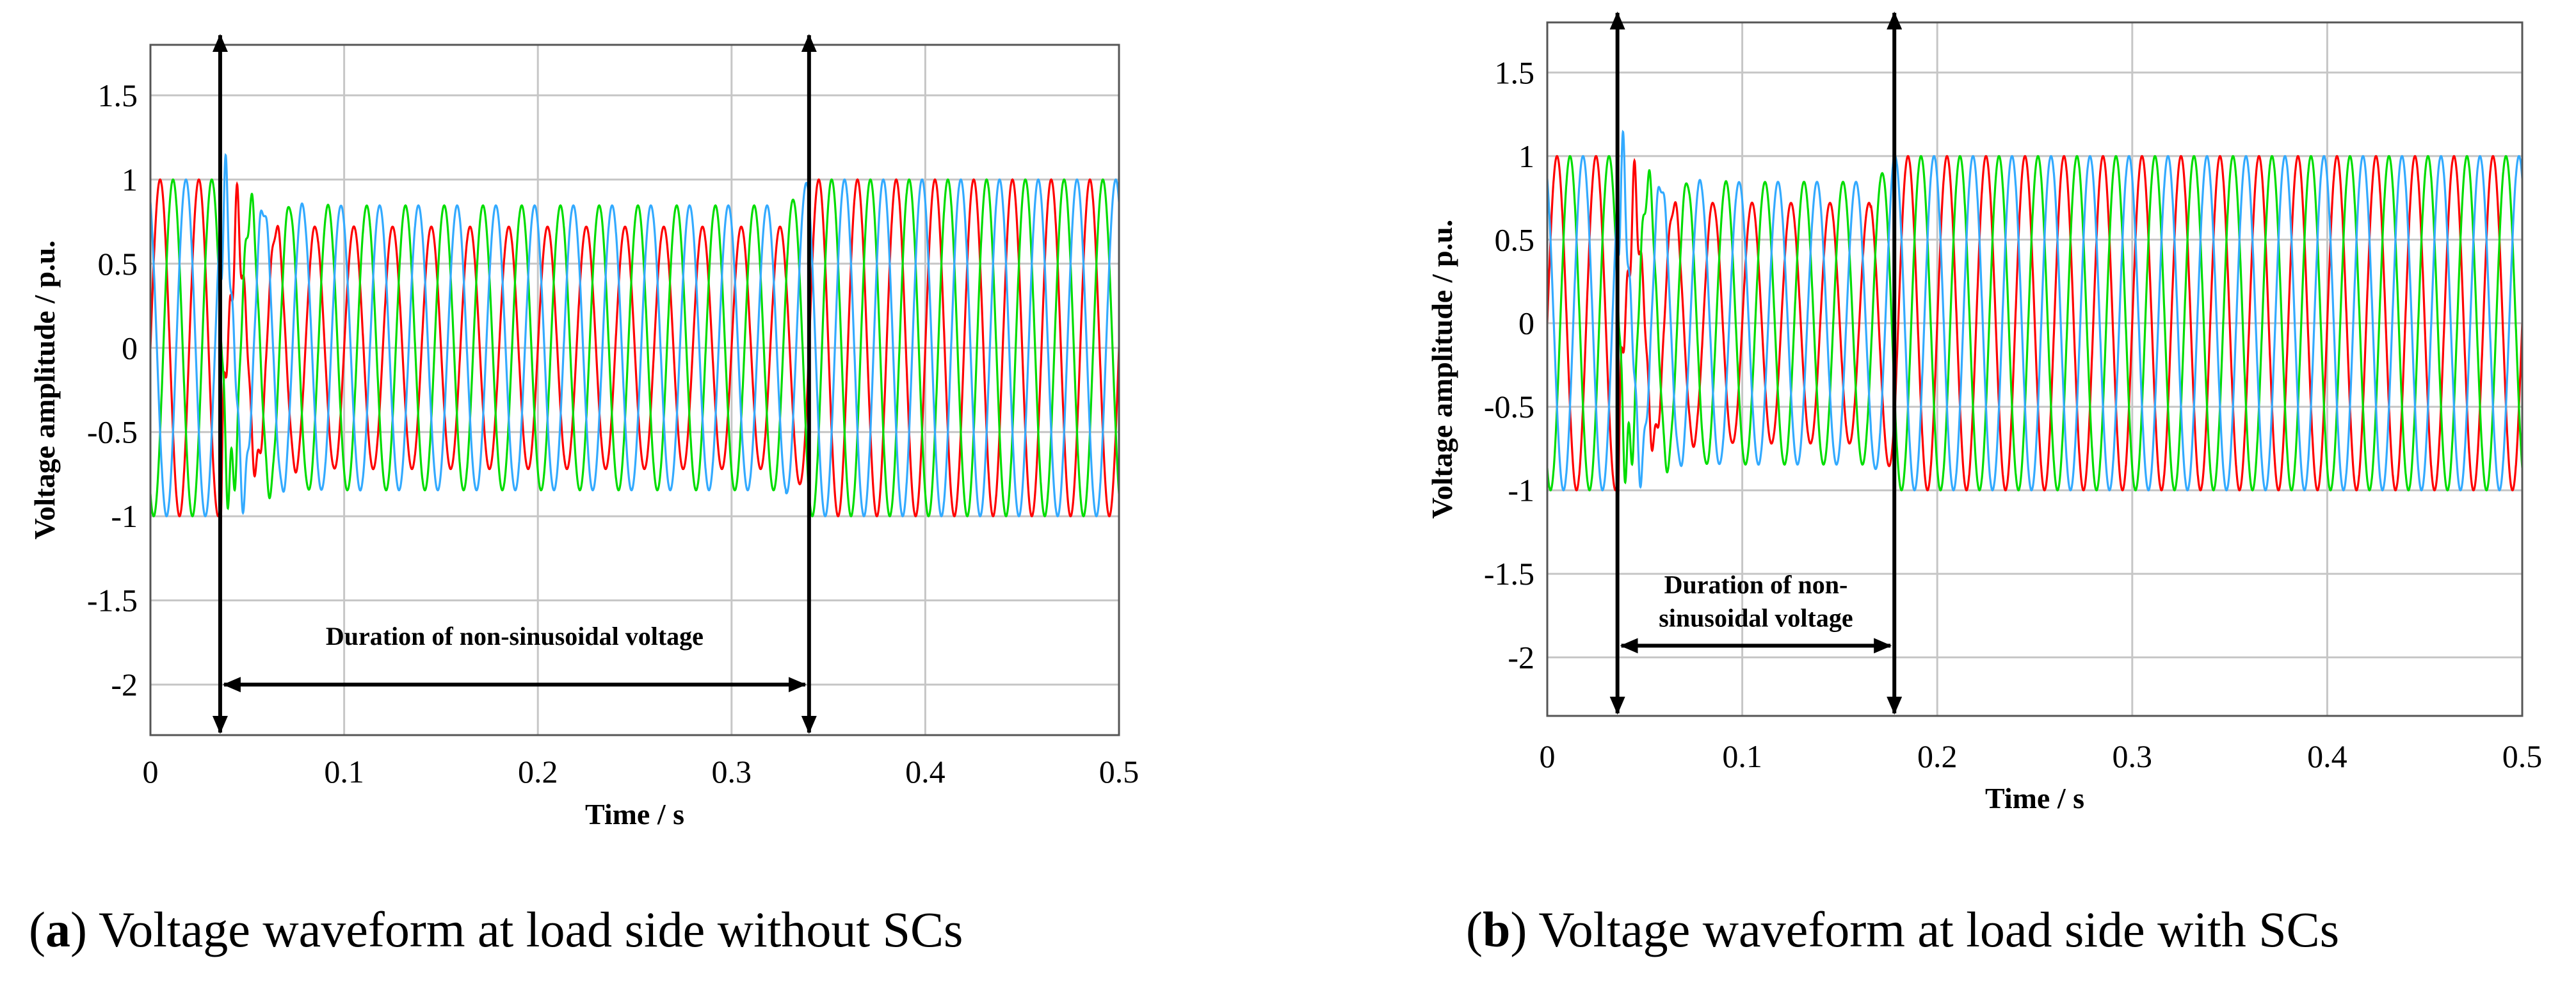  Describe the element at coordinates (514, 657) in the screenshot. I see `annotation-a: Duration of non-sinusoidal voltage` at that location.